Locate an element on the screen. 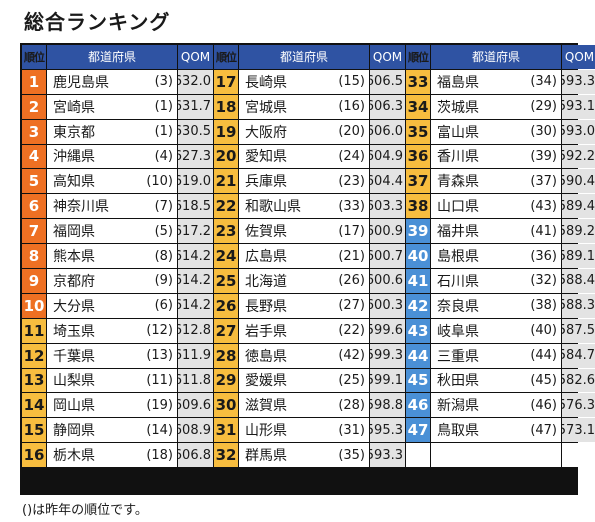 Image resolution: width=595 pixels, height=522 pixels. qom-score-cell: 599.1 is located at coordinates (387, 380).